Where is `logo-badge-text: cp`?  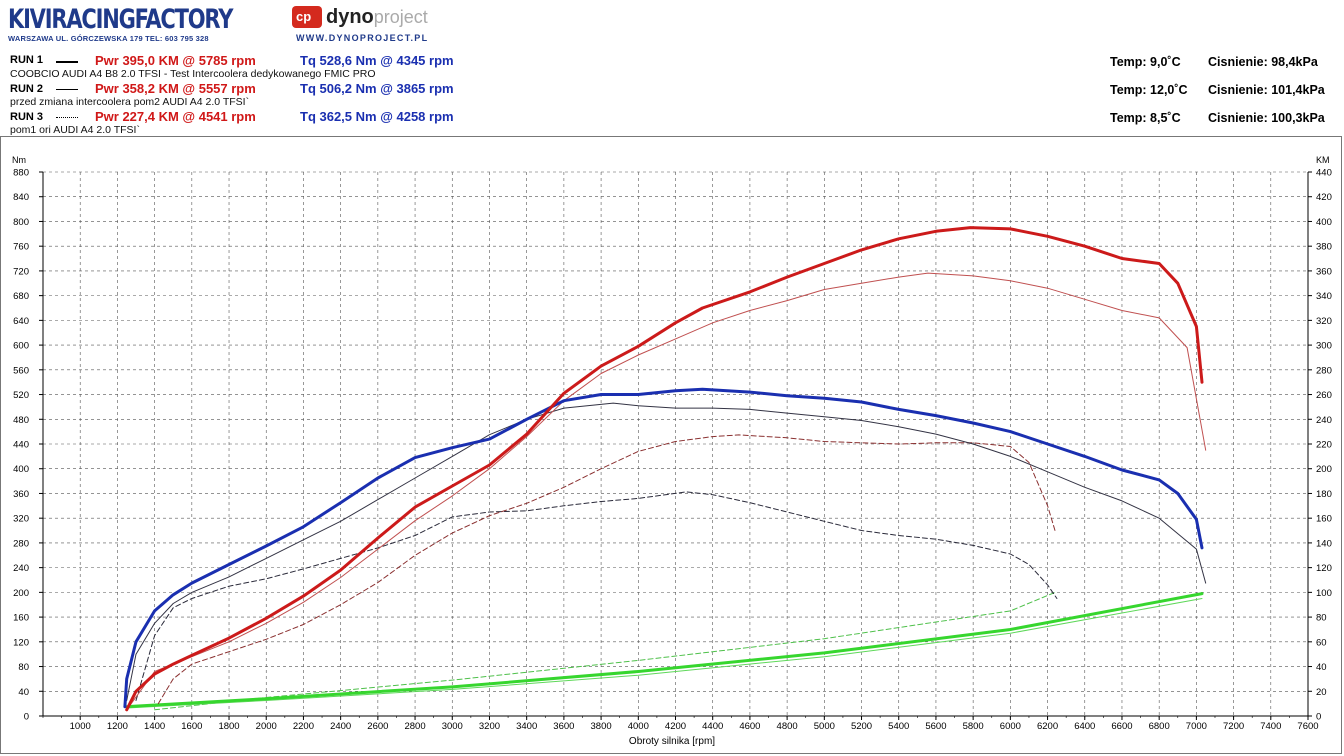 logo-badge-text: cp is located at coordinates (304, 16).